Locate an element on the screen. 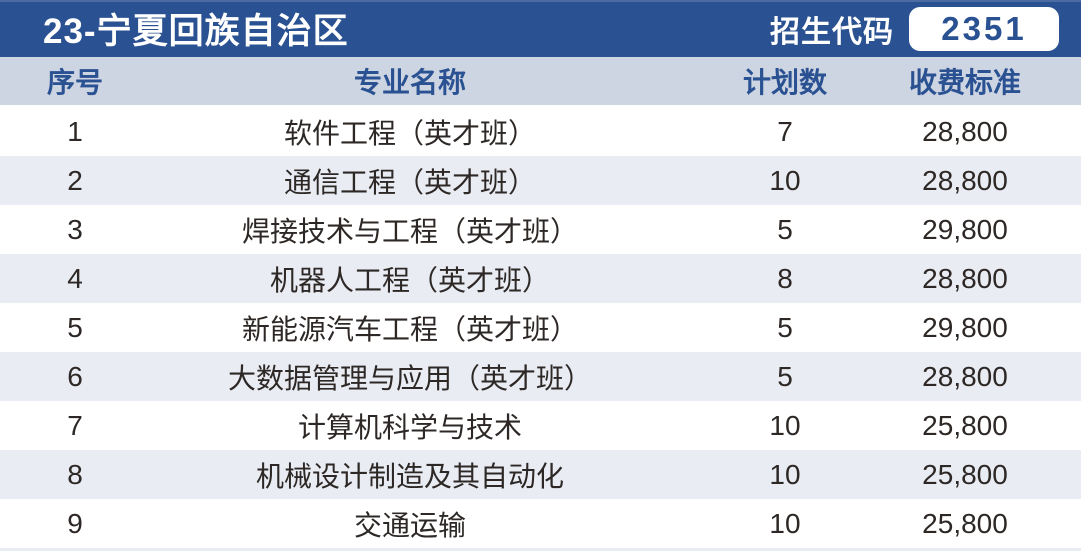  major-name: 通信工程（英才班） is located at coordinates (409, 182).